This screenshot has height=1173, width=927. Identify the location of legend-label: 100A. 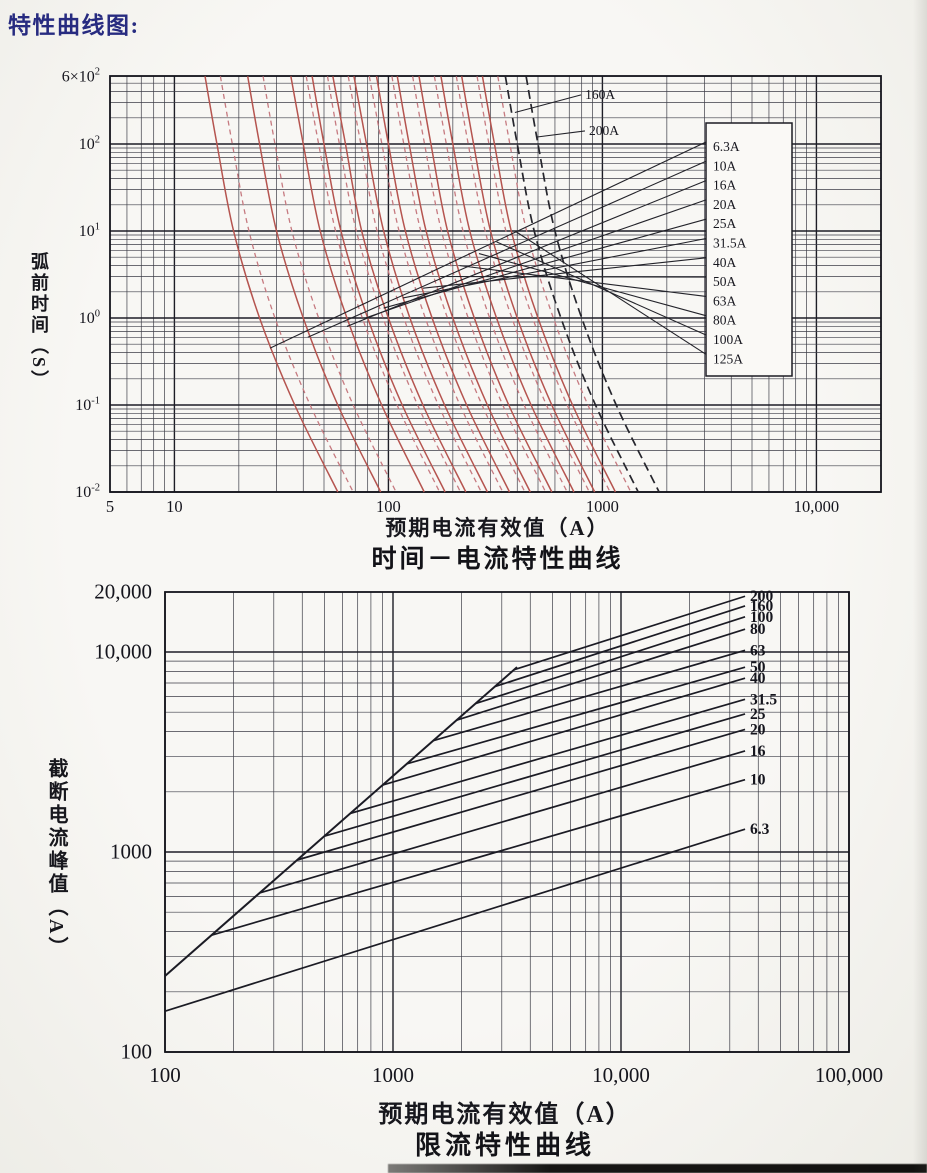
(728, 339).